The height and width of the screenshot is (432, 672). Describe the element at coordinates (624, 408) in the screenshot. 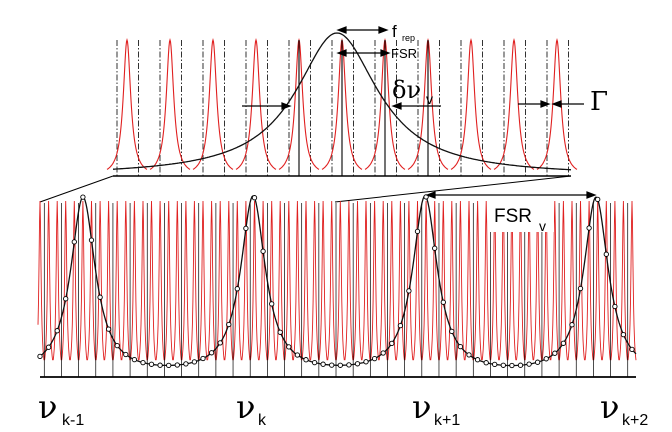

I see `nu-label-k-plus-2: ν k+2` at that location.